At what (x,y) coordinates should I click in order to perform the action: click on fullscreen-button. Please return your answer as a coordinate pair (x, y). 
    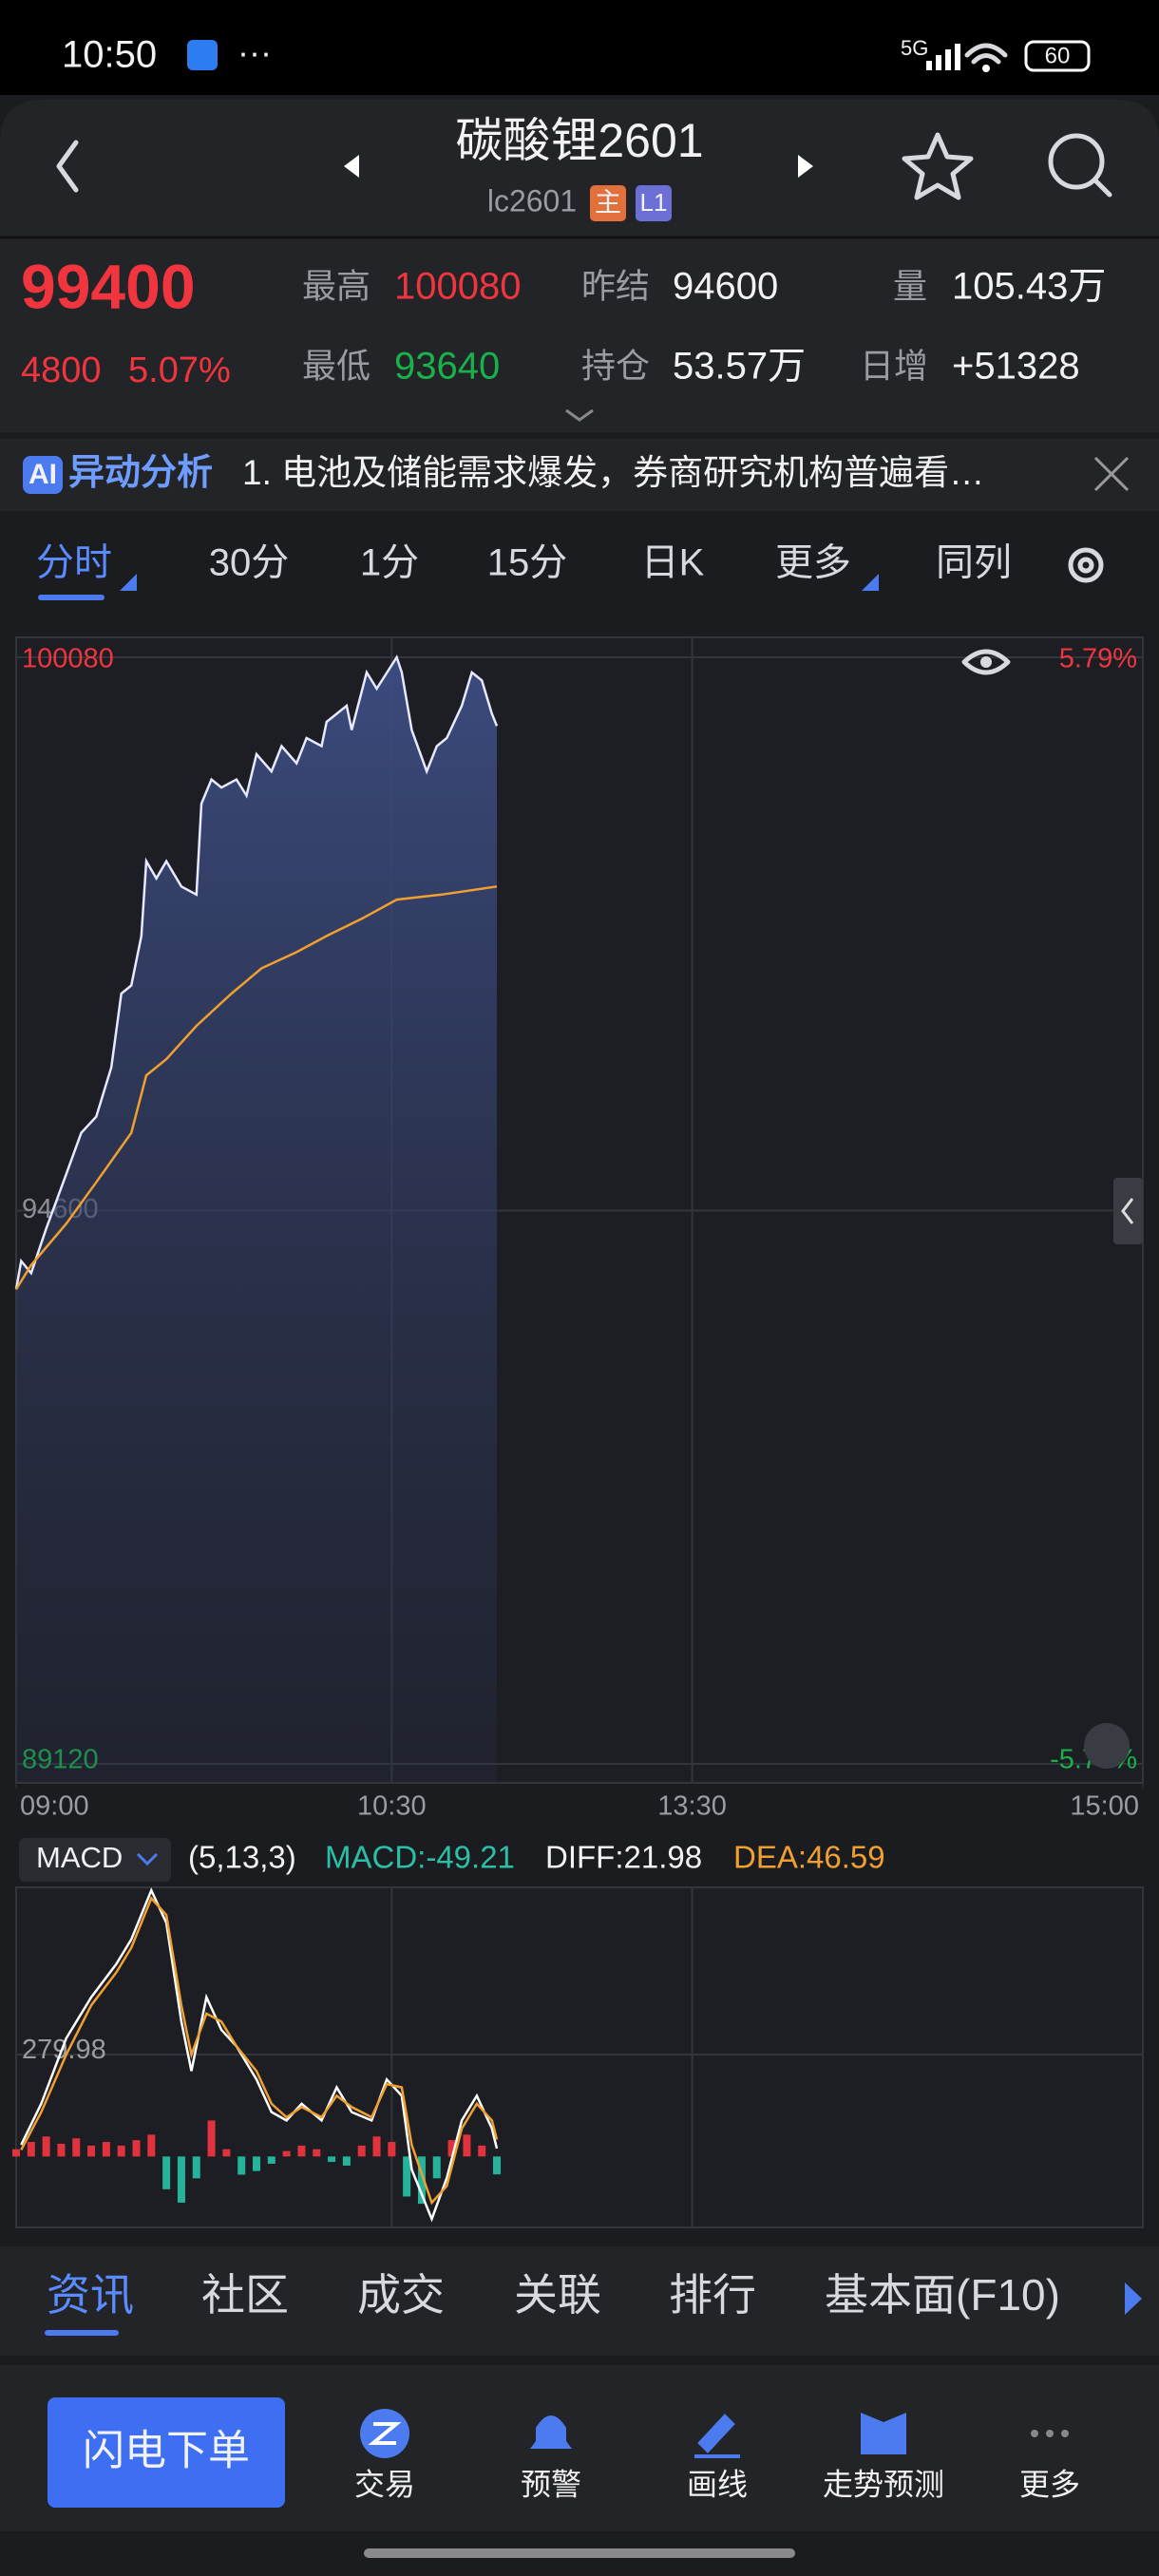
    Looking at the image, I should click on (1107, 1746).